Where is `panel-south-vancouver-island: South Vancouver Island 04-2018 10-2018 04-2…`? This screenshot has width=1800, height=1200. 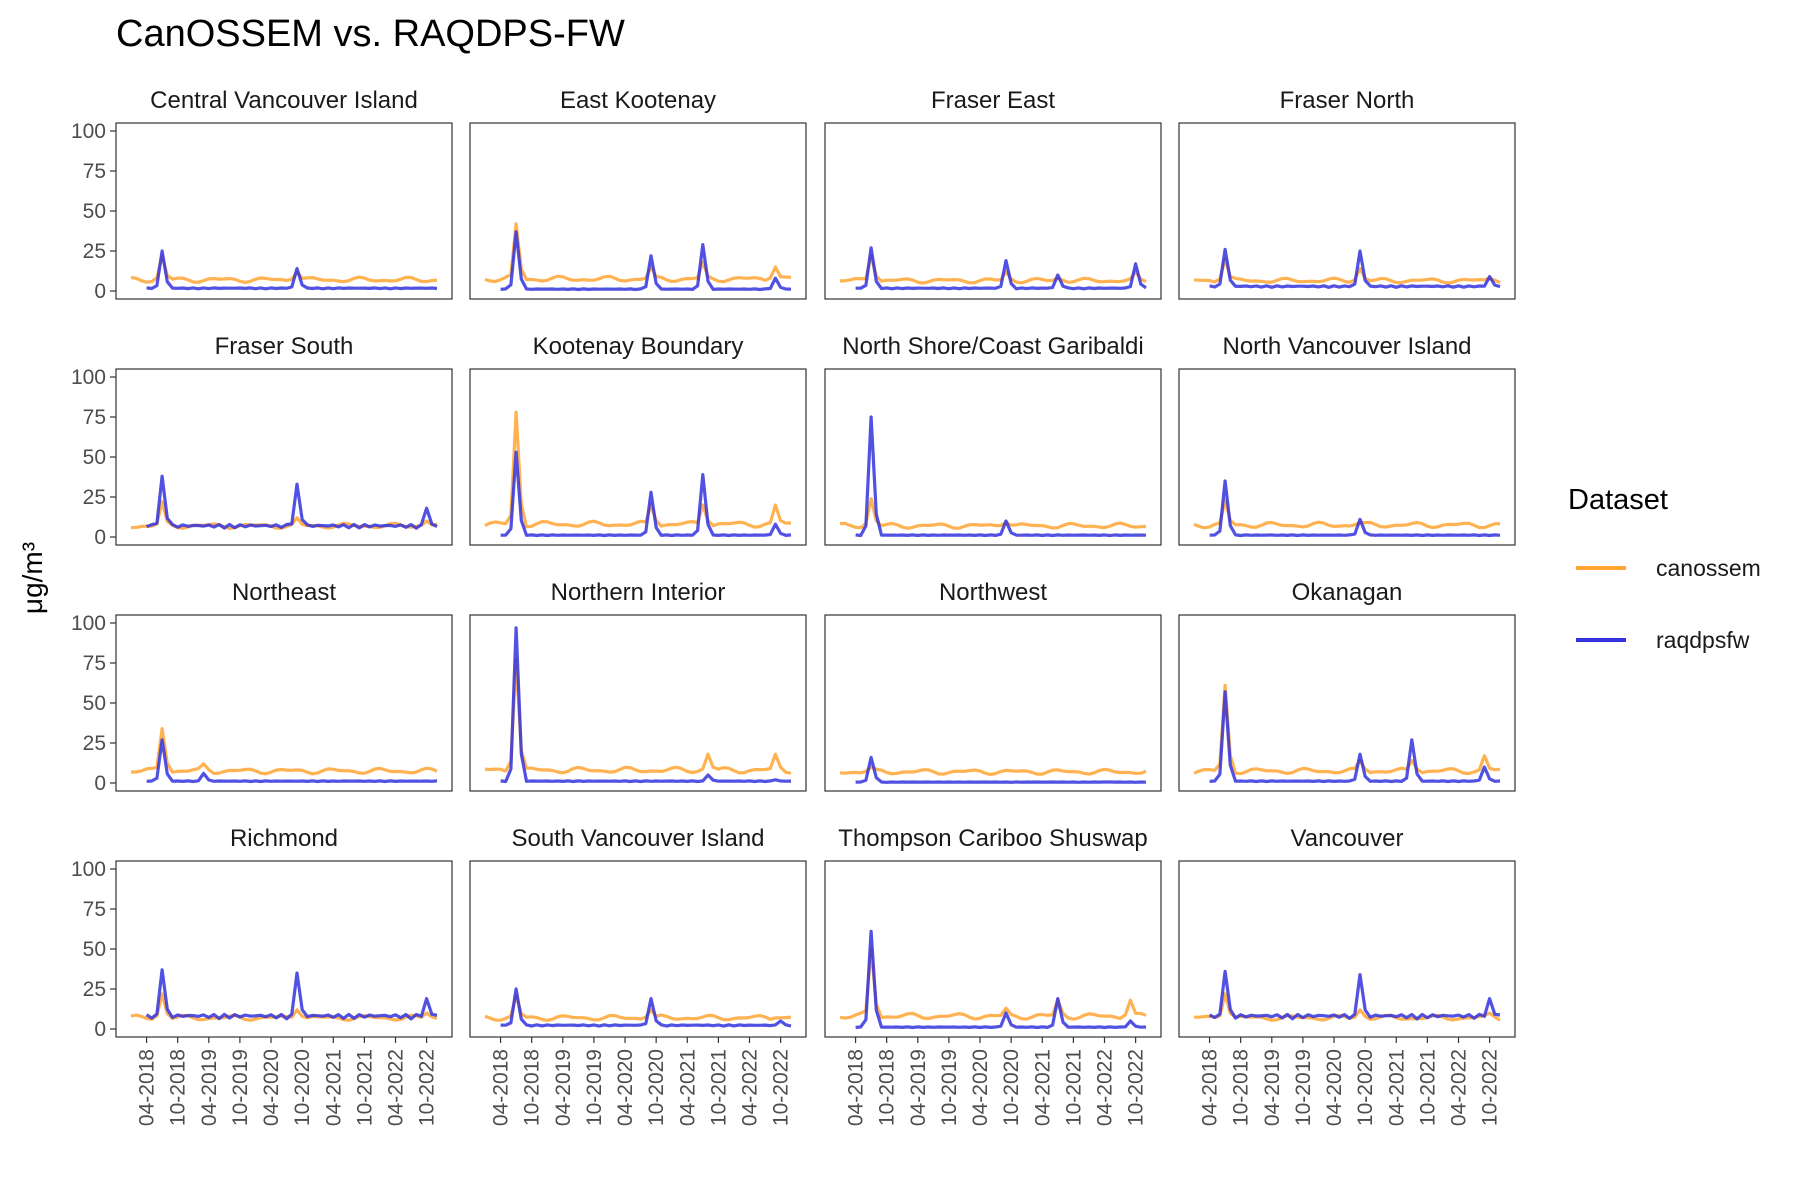 panel-south-vancouver-island: South Vancouver Island 04-2018 10-2018 04-2… is located at coordinates (638, 975).